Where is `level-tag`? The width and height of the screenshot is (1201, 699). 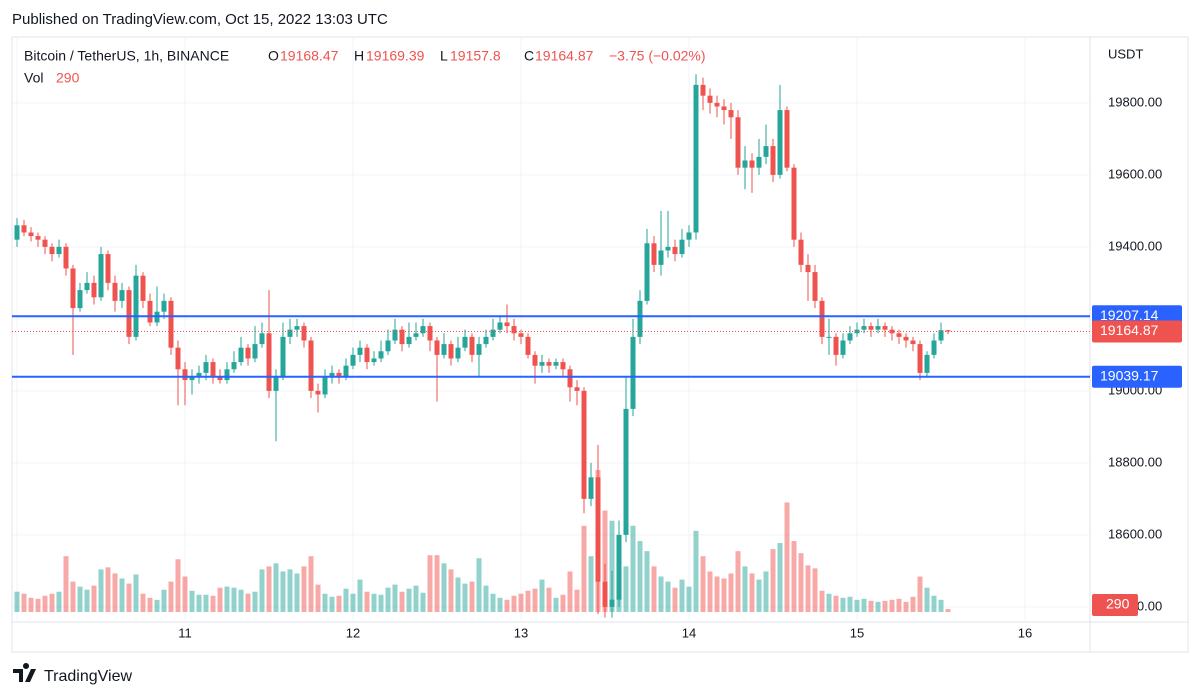
level-tag is located at coordinates (1137, 376).